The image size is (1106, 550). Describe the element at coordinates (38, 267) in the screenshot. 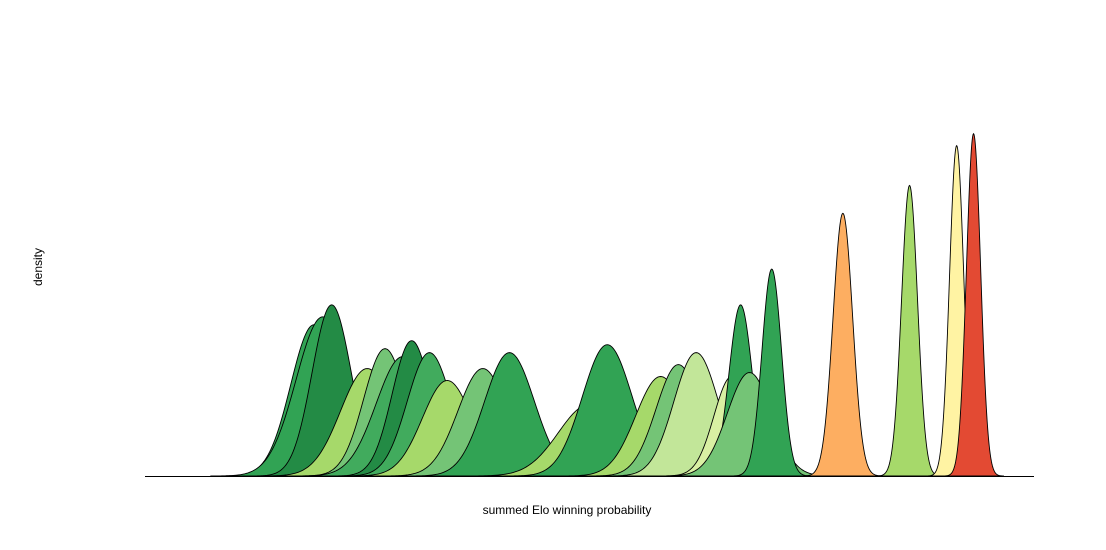

I see `y-axis-label: density` at that location.